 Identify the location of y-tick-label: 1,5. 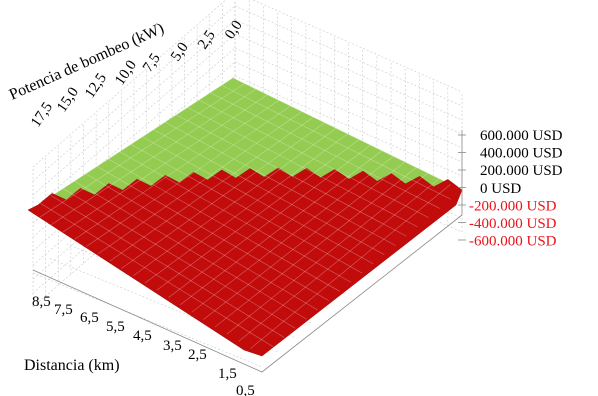
(227, 374).